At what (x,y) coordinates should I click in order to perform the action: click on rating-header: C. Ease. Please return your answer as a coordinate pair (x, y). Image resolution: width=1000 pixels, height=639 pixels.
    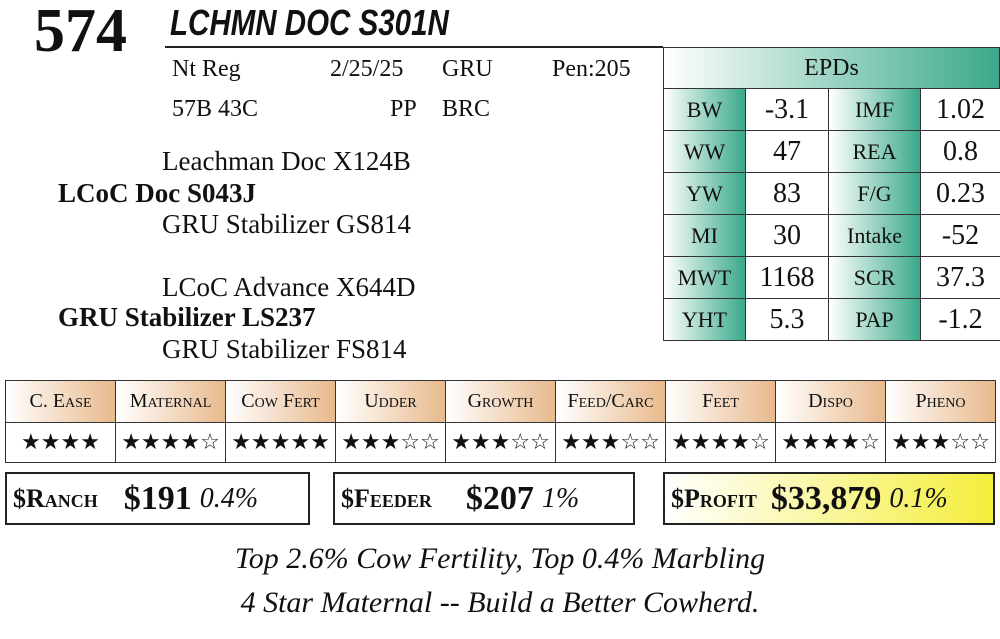
    Looking at the image, I should click on (60, 401).